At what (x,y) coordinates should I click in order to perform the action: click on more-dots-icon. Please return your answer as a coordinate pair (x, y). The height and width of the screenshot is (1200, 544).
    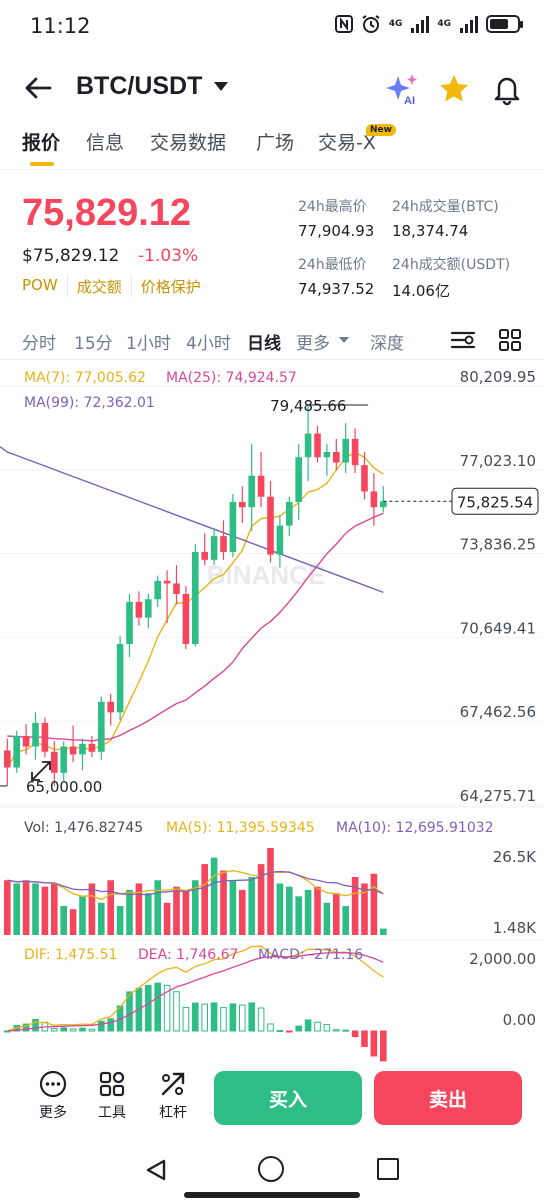
    Looking at the image, I should click on (53, 1084).